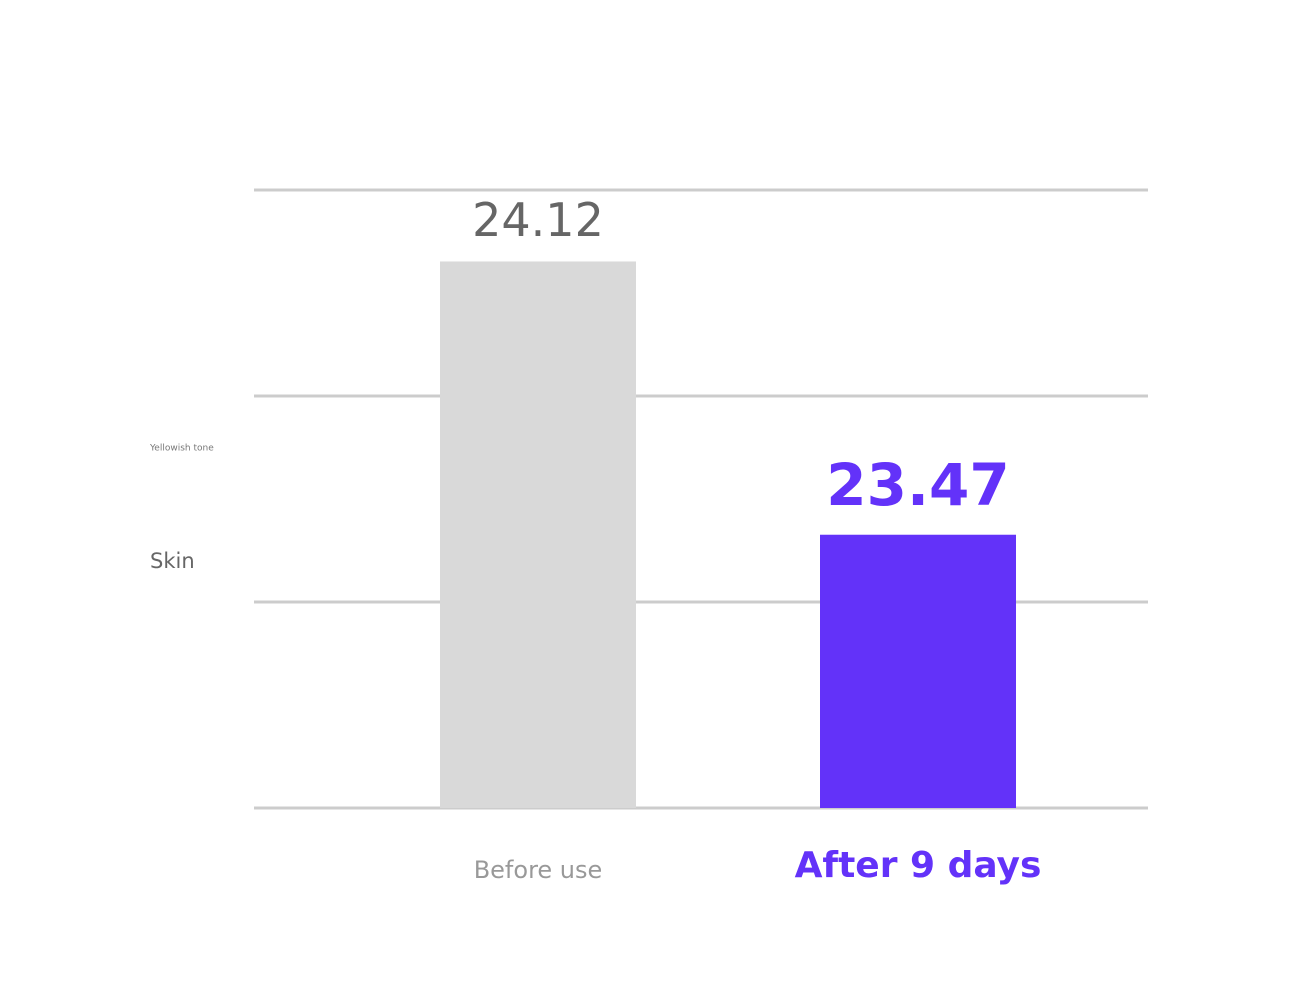  I want to click on value-label: 24.12, so click(538, 220).